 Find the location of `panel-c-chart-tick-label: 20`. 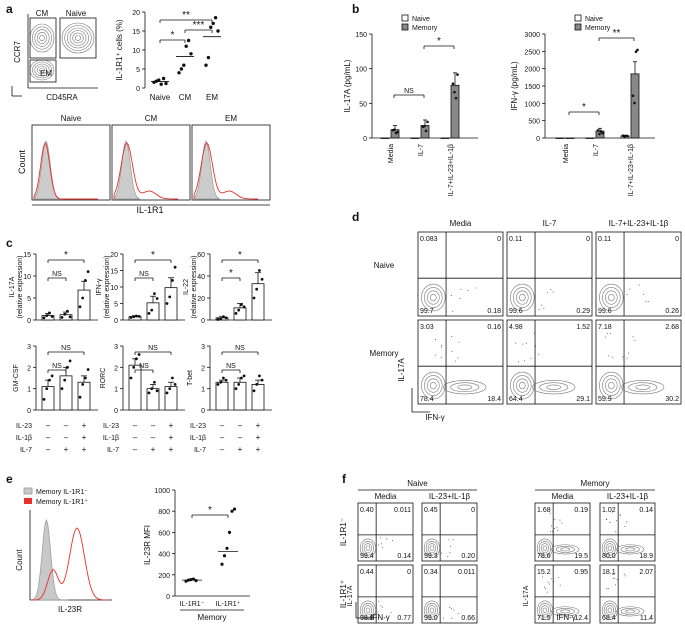

panel-c-chart-tick-label: 20 is located at coordinates (114, 255).